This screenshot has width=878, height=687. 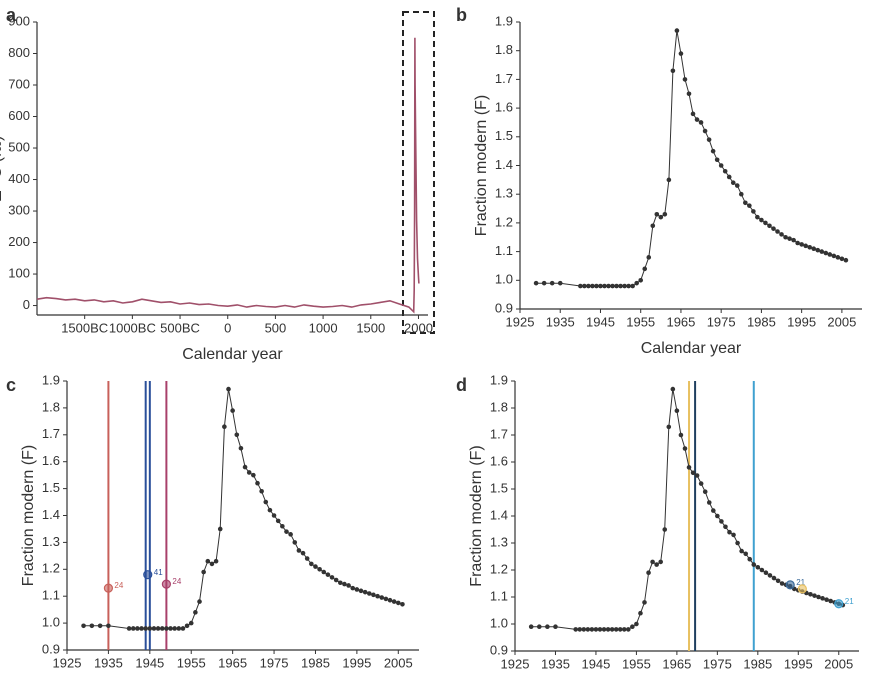 I want to click on y-tick-label: 1.0, so click(x=504, y=279).